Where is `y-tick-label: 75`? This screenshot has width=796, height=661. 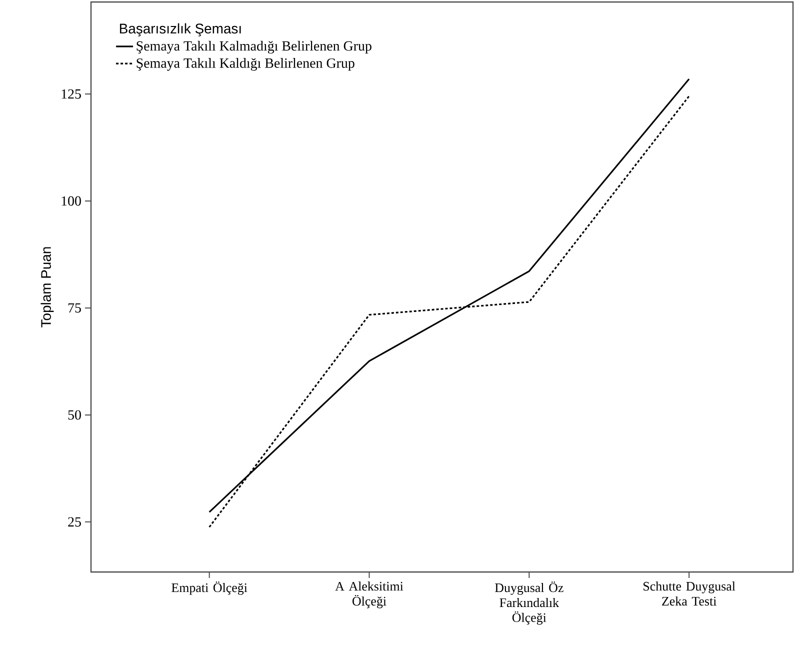
y-tick-label: 75 is located at coordinates (74, 308).